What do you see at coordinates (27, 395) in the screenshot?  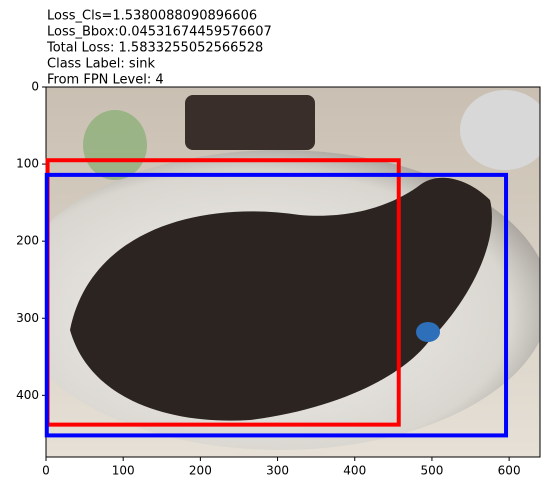 I see `y-tick-label: 400` at bounding box center [27, 395].